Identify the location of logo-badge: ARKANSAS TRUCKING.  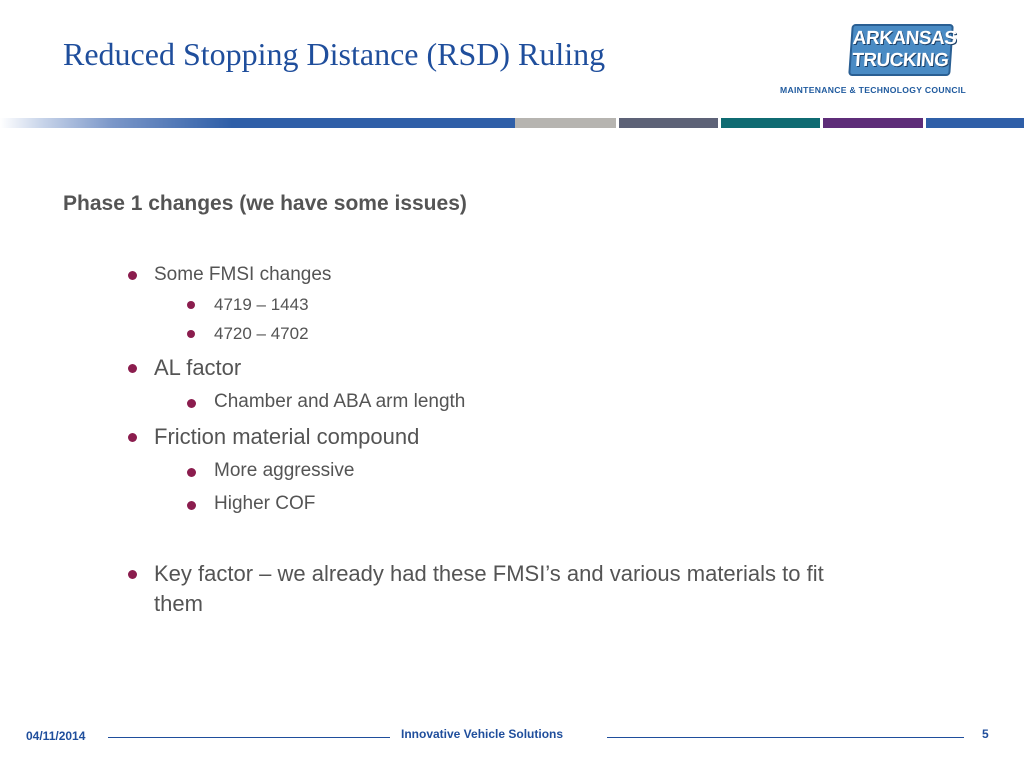
(903, 50).